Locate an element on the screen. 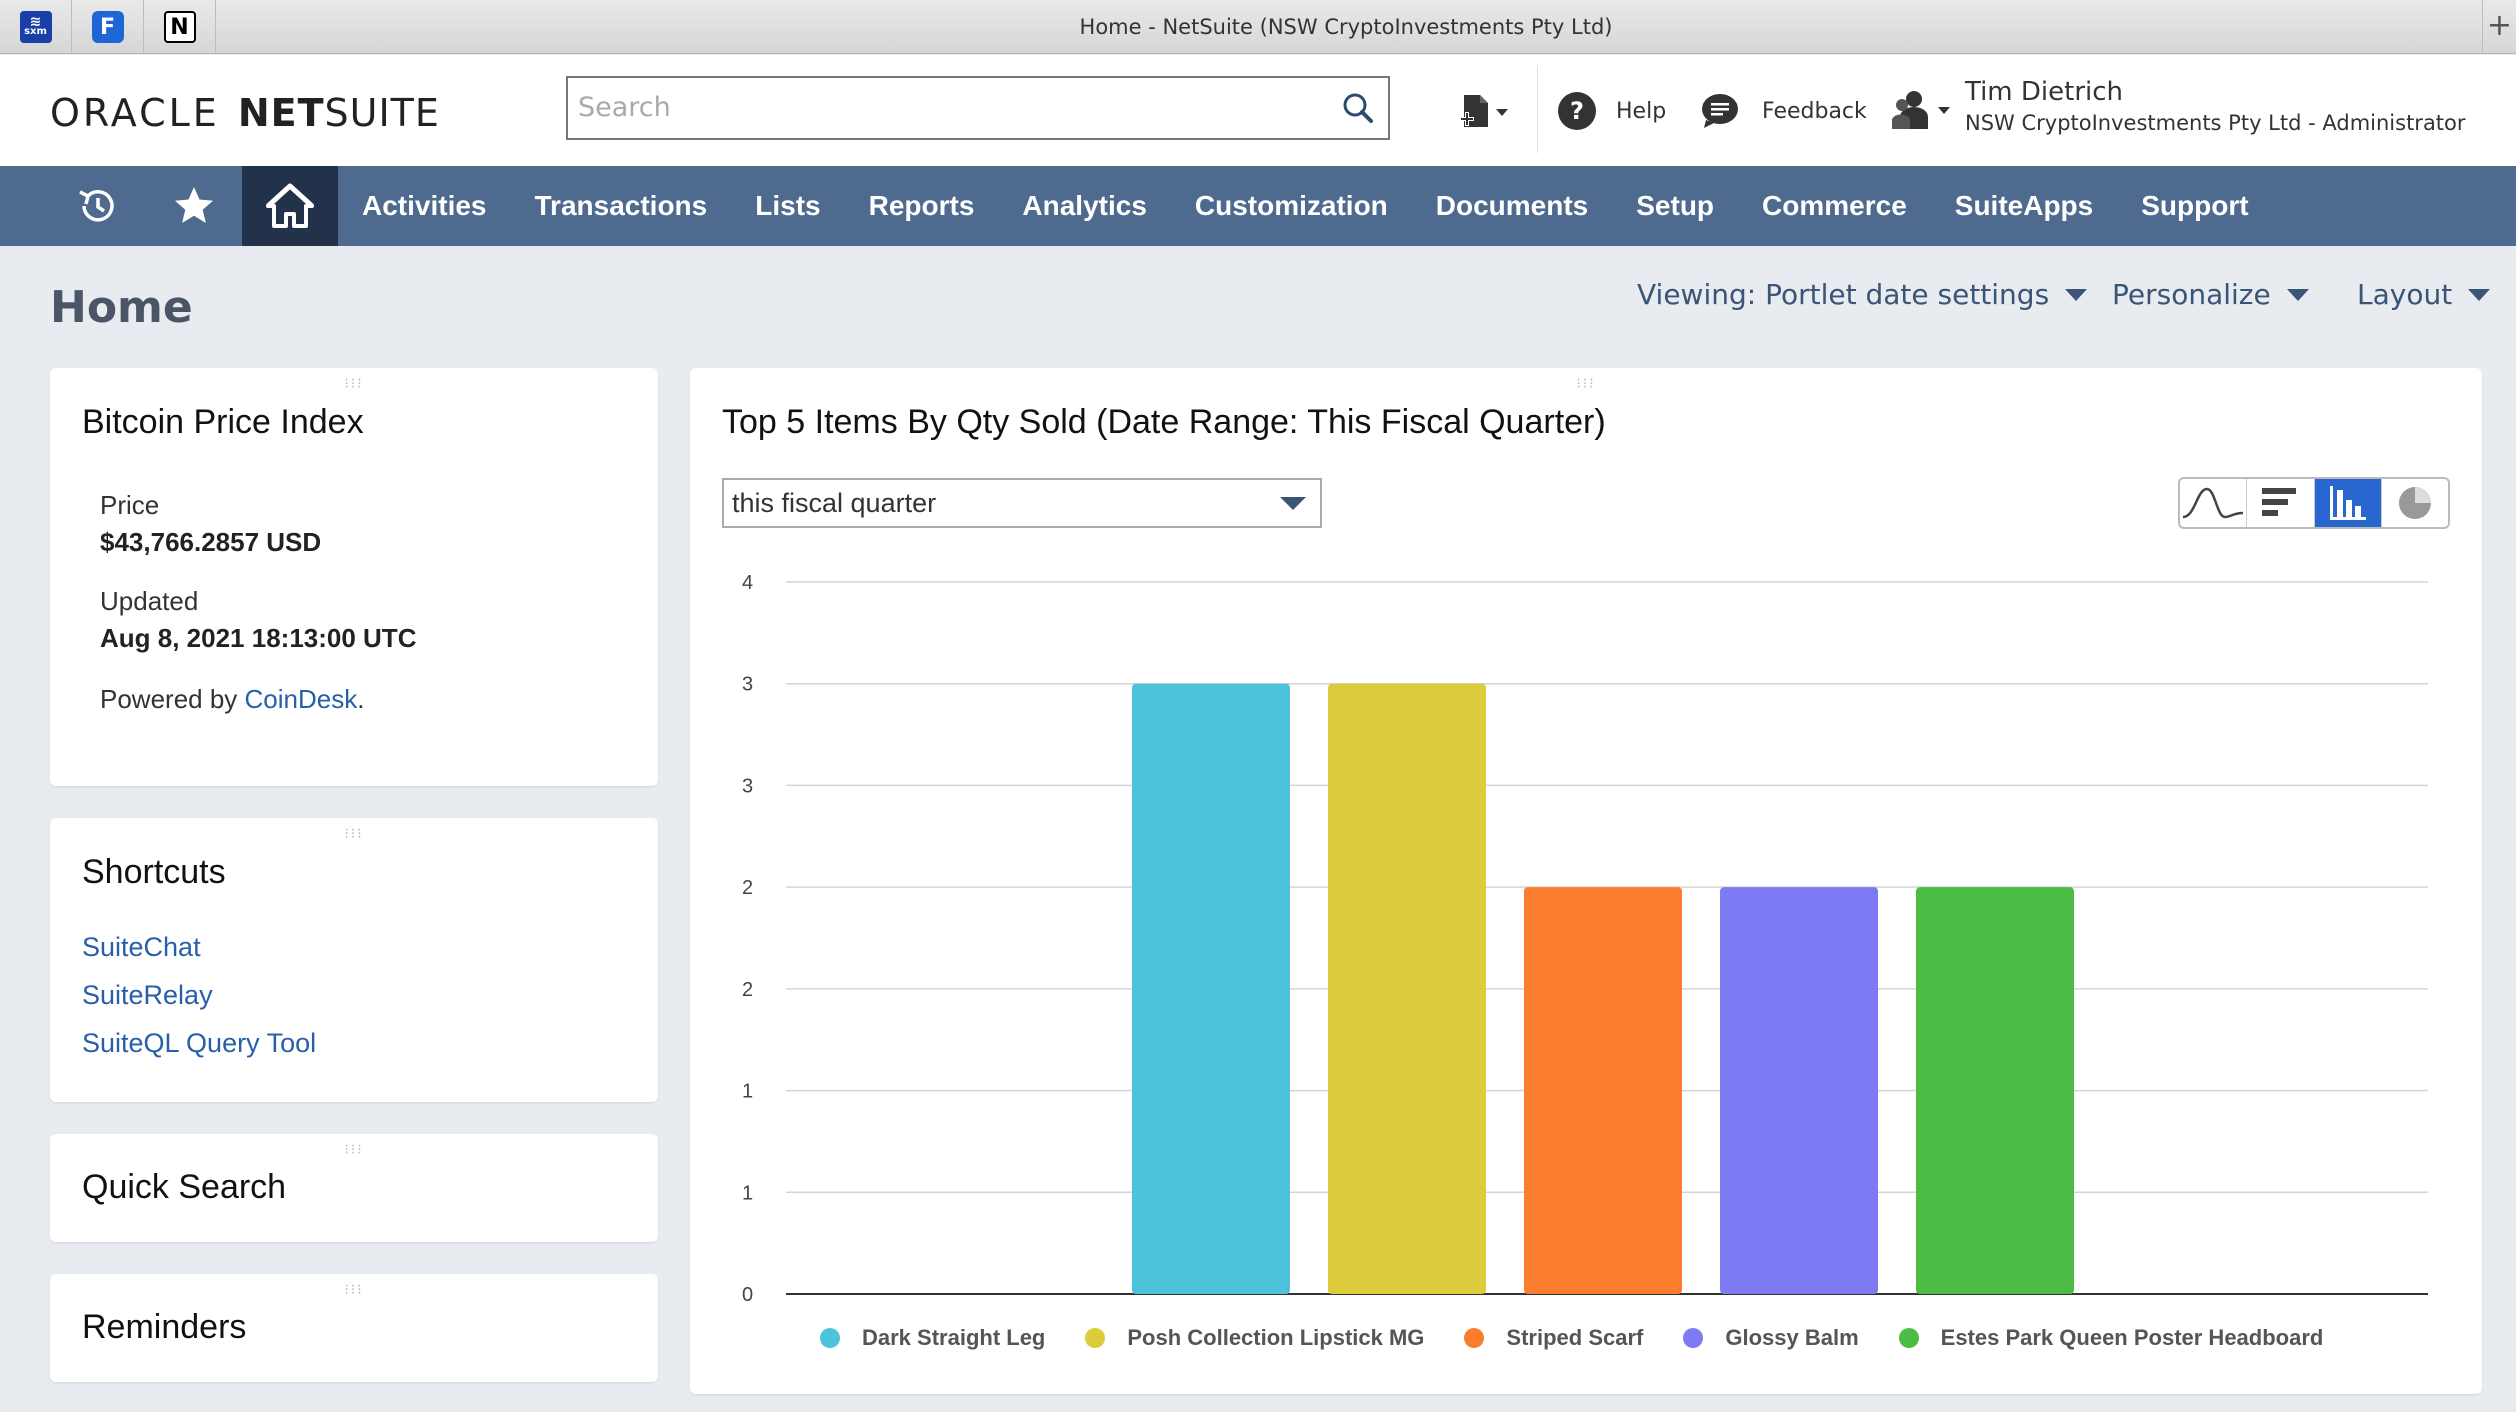 The width and height of the screenshot is (2516, 1412). legend-item: Posh Collection Lipstick MG is located at coordinates (1254, 1338).